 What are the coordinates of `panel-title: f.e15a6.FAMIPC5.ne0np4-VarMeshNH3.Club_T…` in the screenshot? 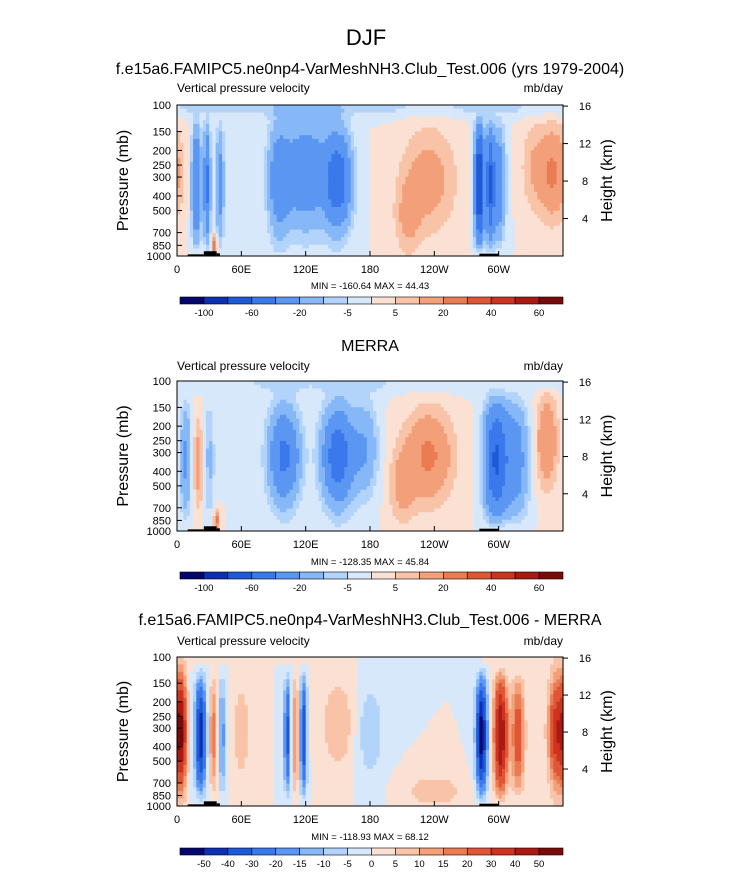 It's located at (370, 69).